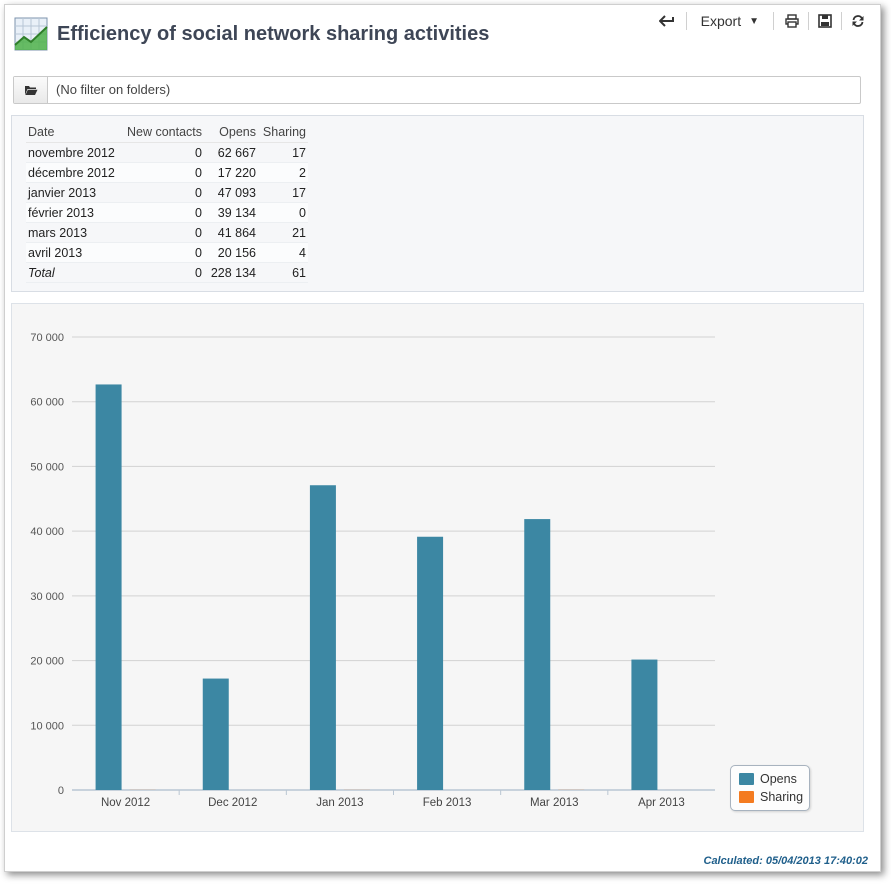  I want to click on table-total-row: Total 0 228 134 61, so click(167, 272).